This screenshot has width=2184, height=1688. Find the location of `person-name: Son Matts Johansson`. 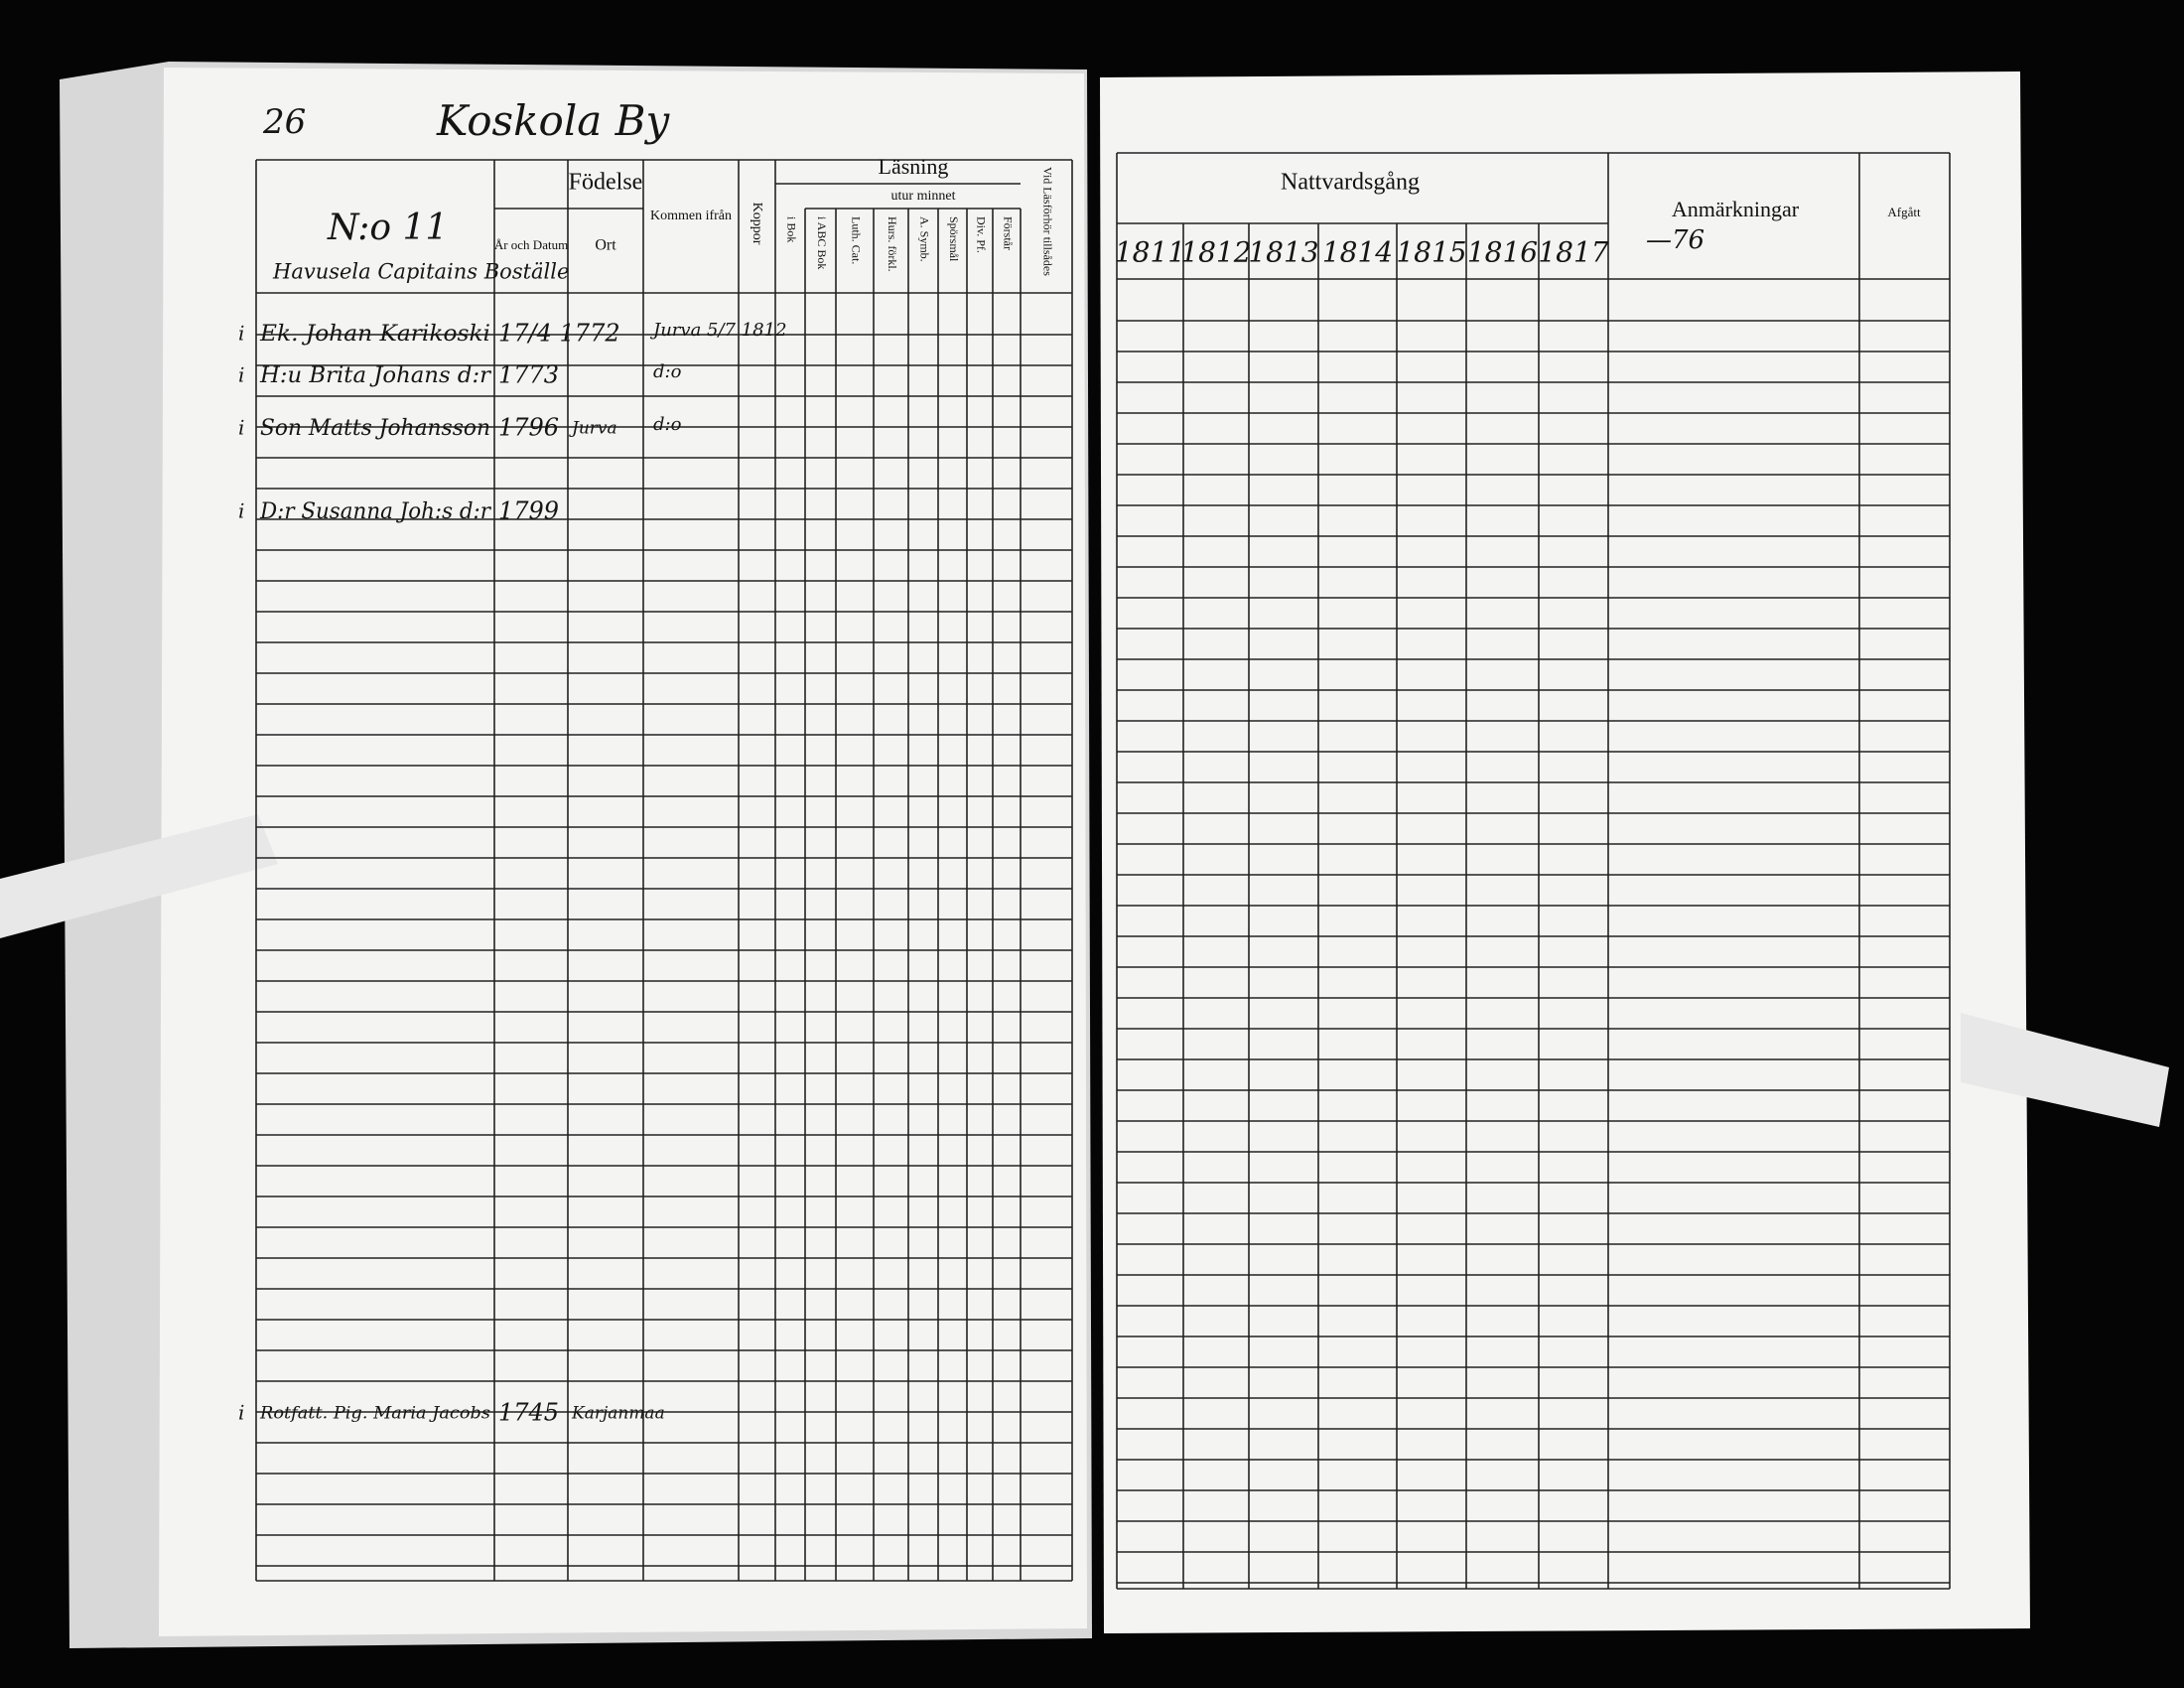

person-name: Son Matts Johansson is located at coordinates (375, 428).